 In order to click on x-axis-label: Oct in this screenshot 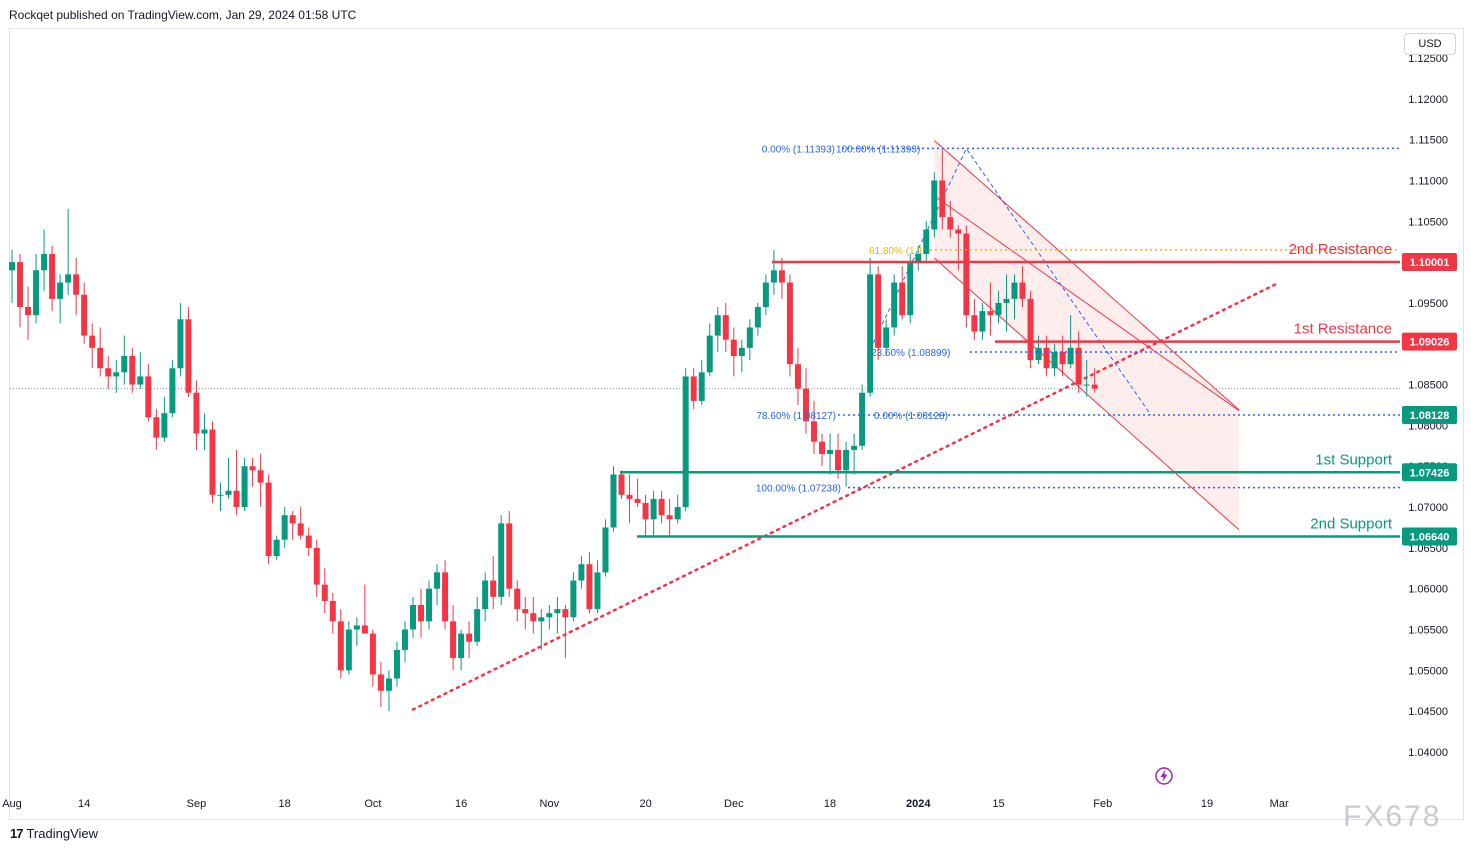, I will do `click(372, 804)`.